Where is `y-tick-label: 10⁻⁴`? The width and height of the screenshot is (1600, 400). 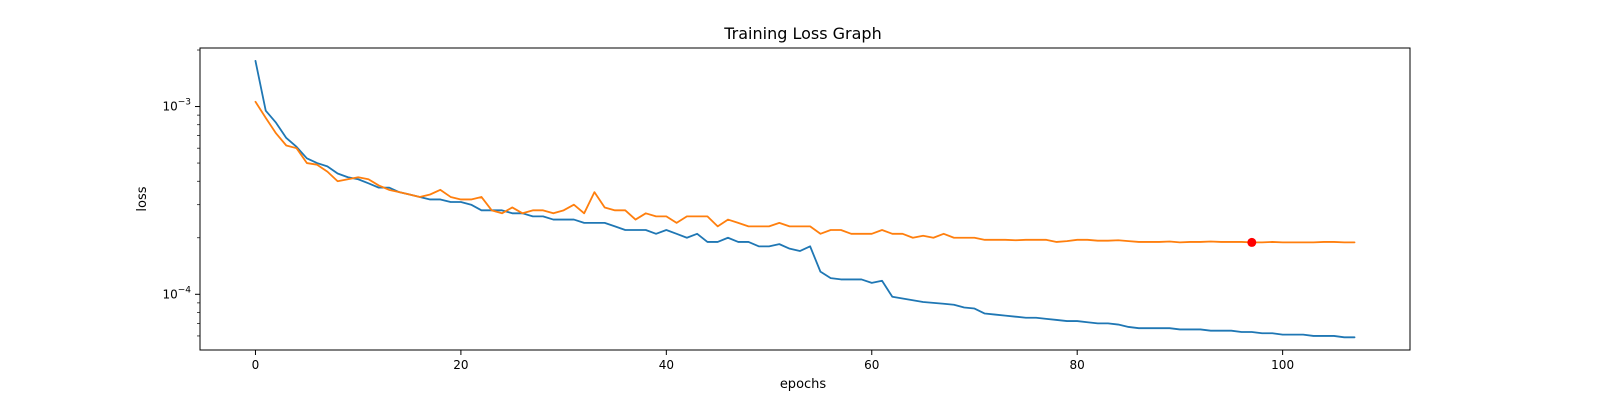 y-tick-label: 10⁻⁴ is located at coordinates (176, 293).